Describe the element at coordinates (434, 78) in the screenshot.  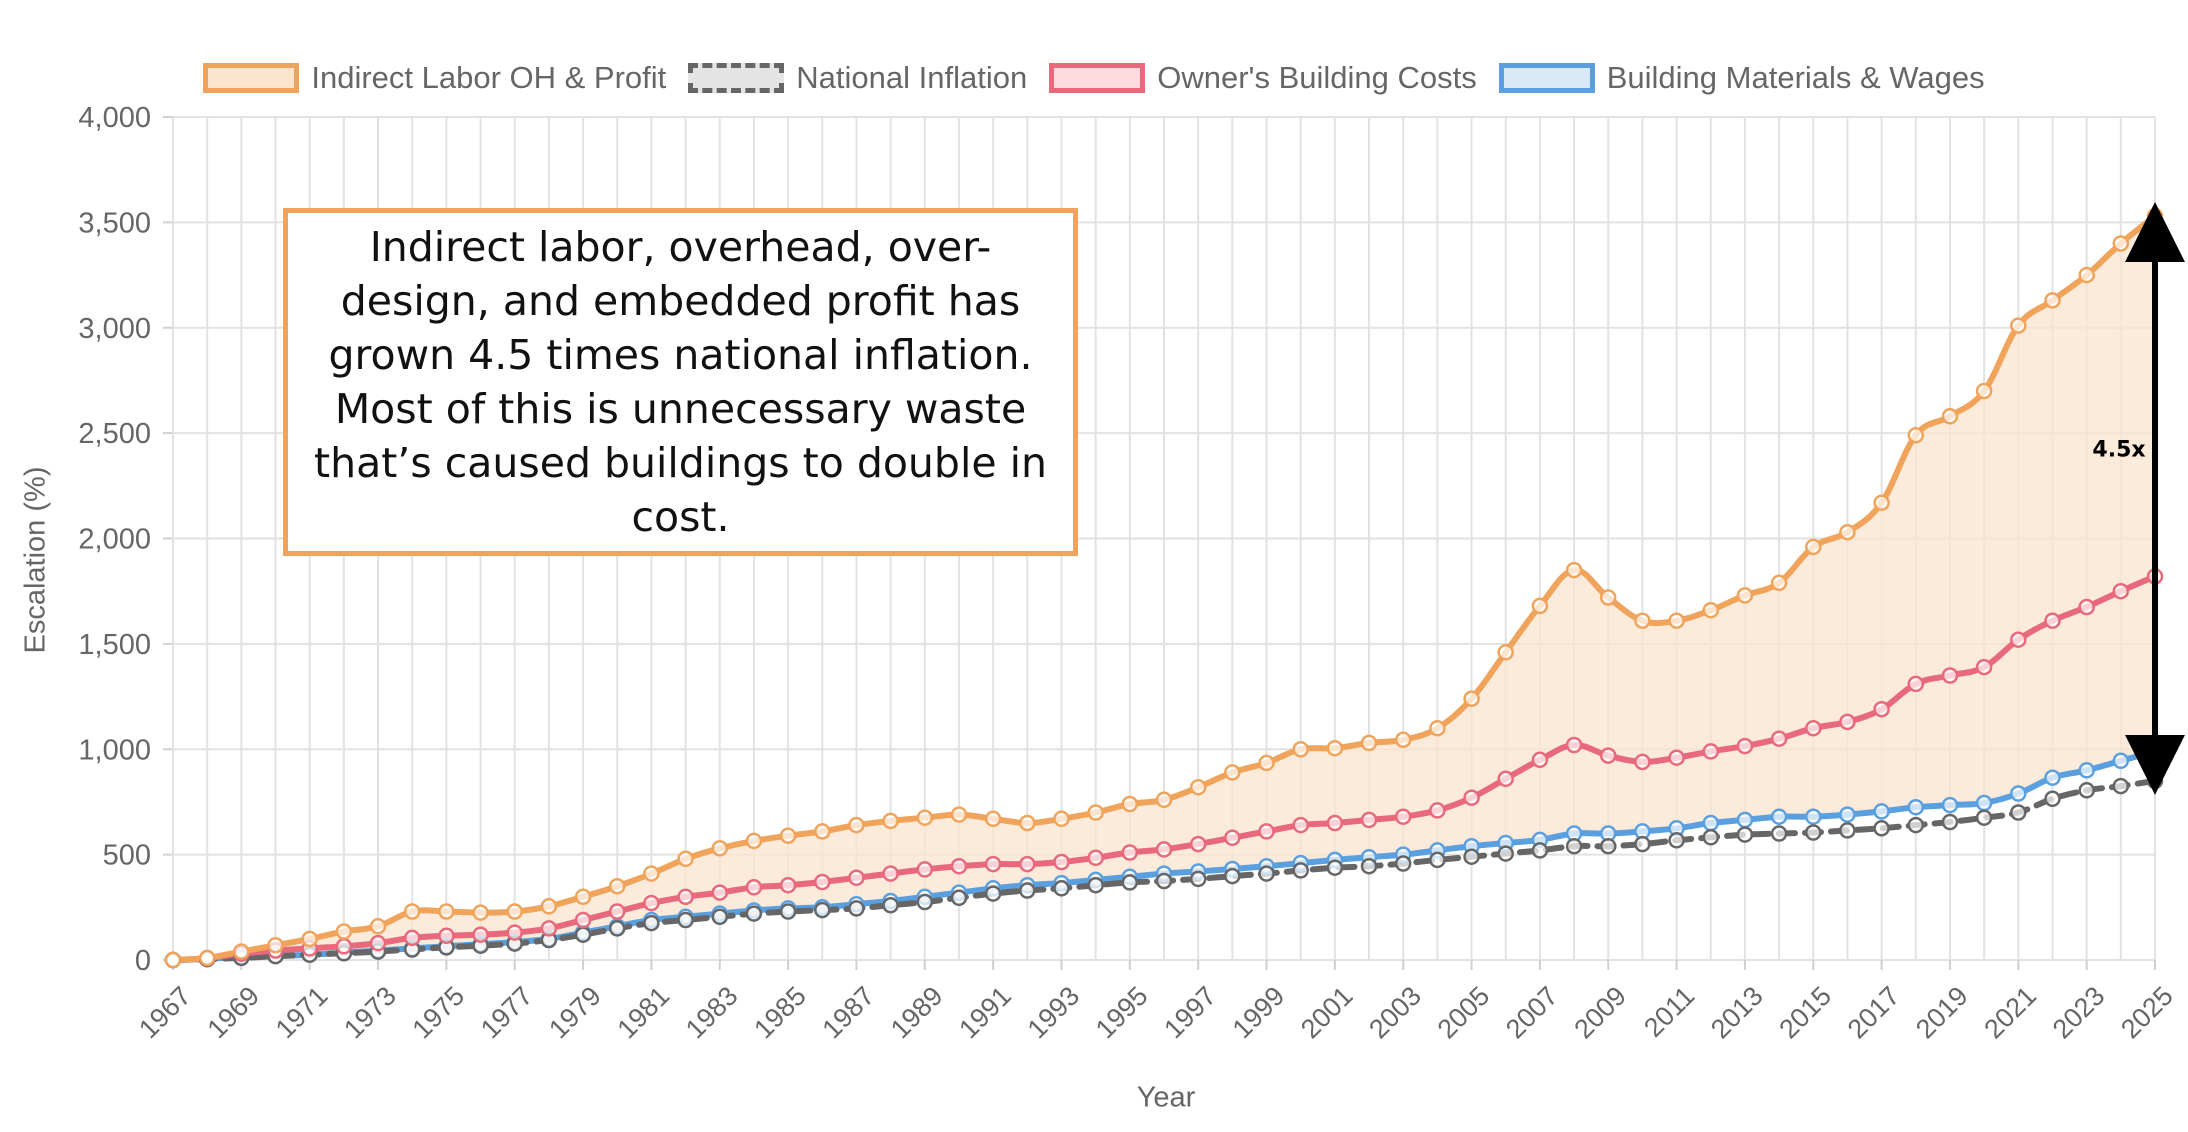
I see `legend-item-indirect-labor: Indirect Labor OH & Profit` at that location.